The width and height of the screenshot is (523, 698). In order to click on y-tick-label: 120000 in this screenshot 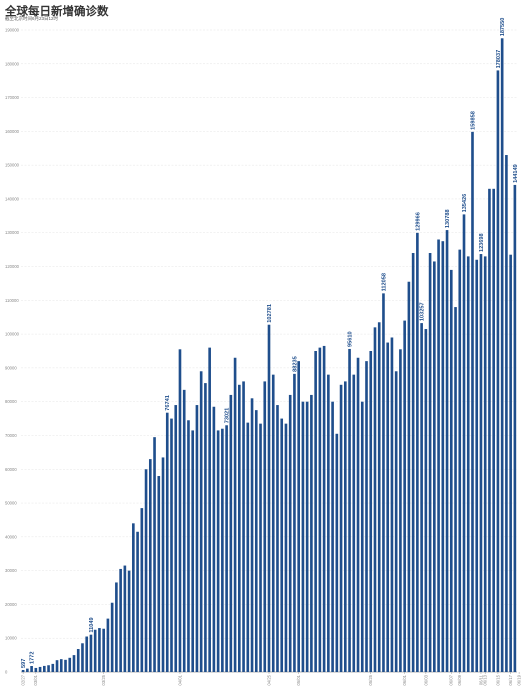, I will do `click(12, 266)`.